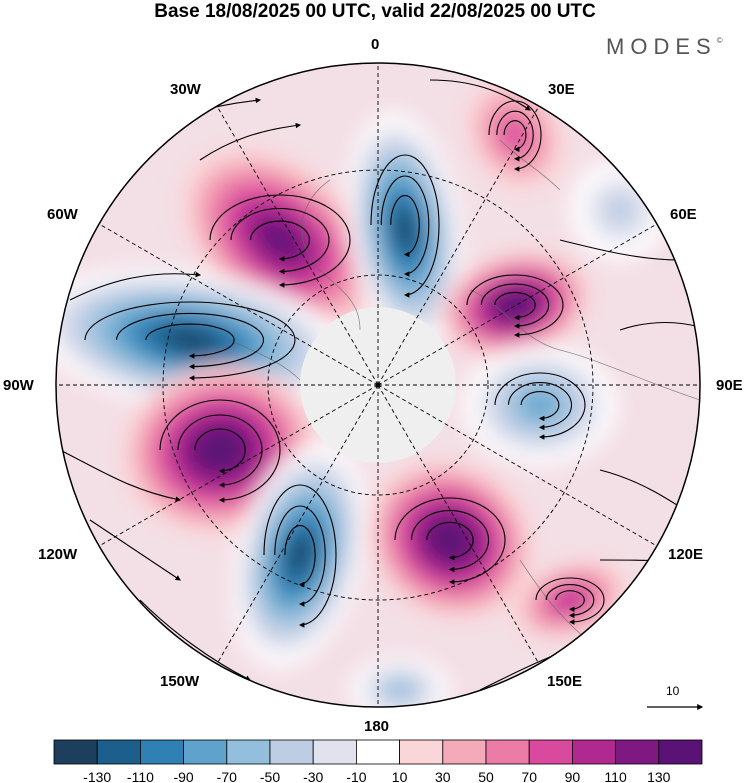 The image size is (750, 783). I want to click on pole-point, so click(378, 385).